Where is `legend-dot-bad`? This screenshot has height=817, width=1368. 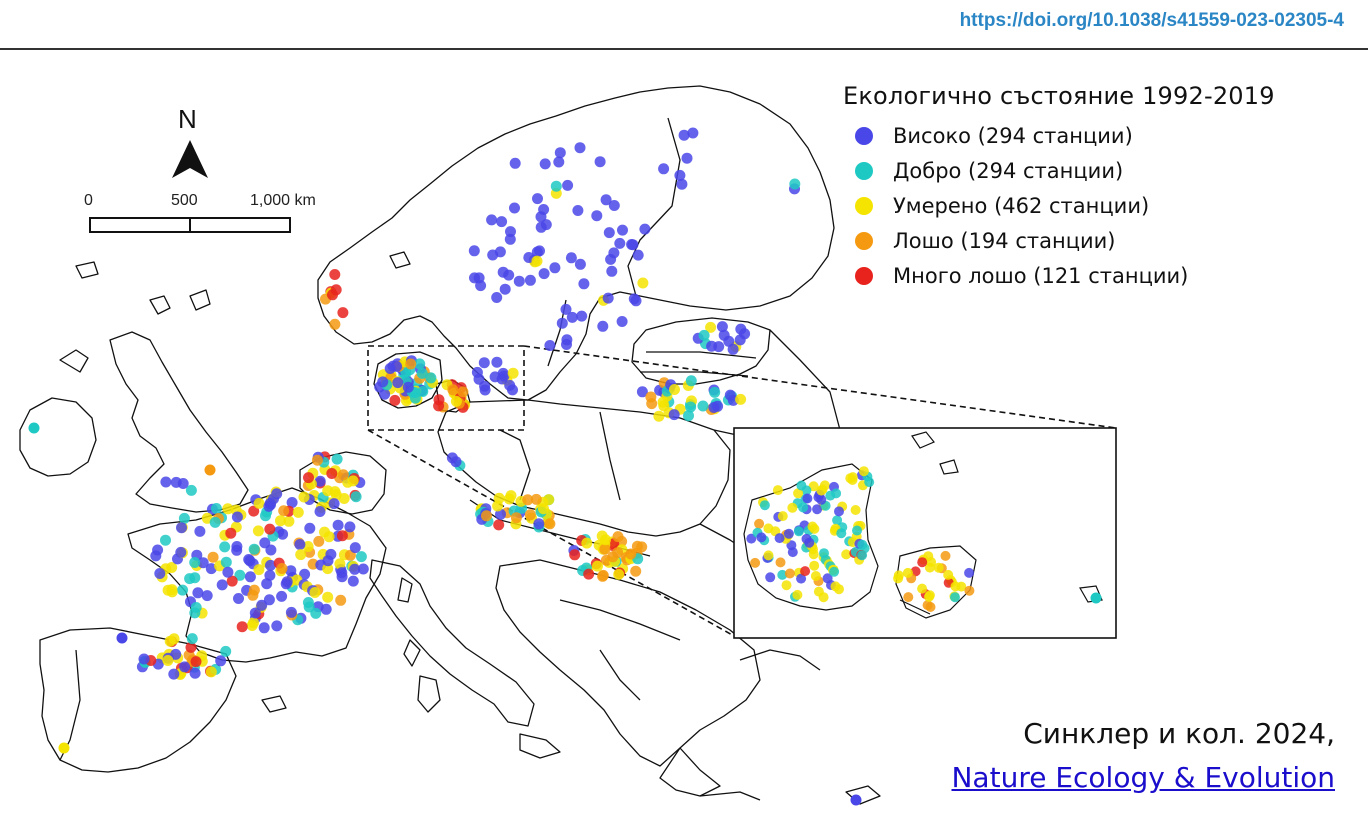
legend-dot-bad is located at coordinates (864, 275).